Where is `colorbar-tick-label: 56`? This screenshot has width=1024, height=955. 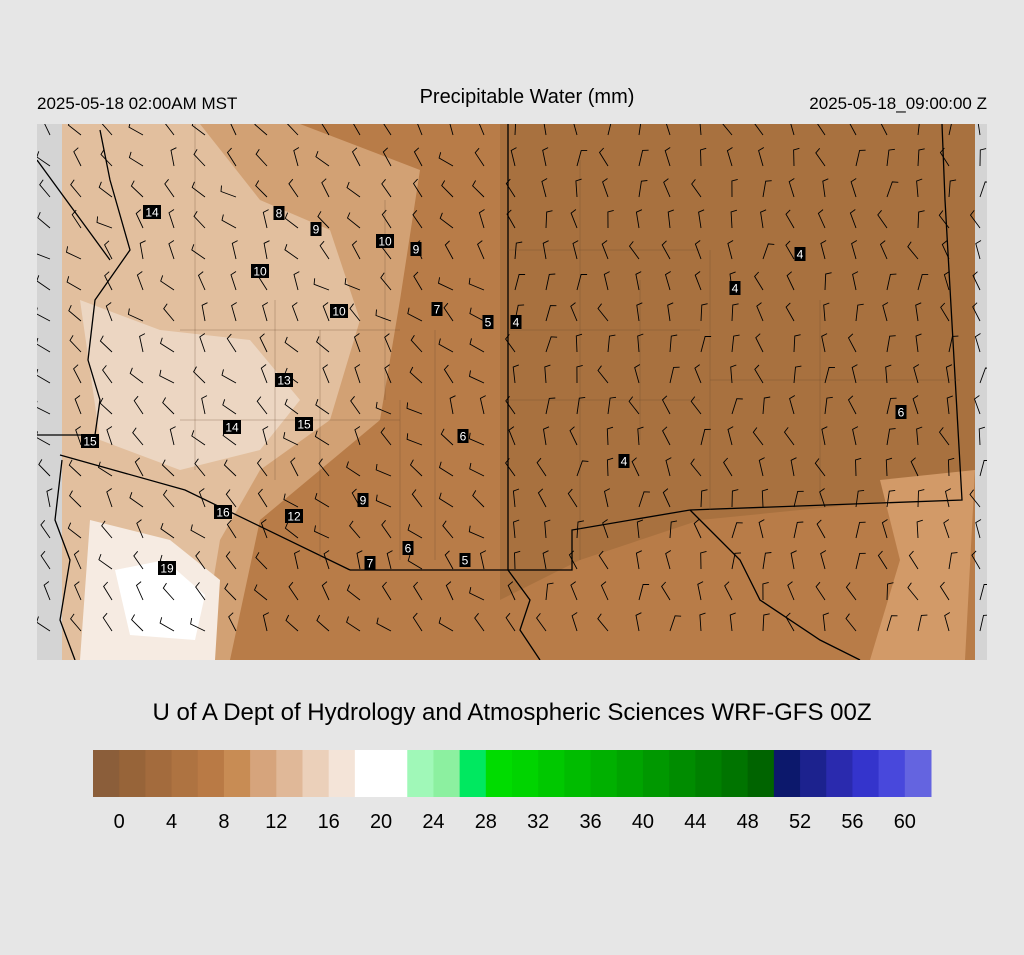
colorbar-tick-label: 56 is located at coordinates (852, 822).